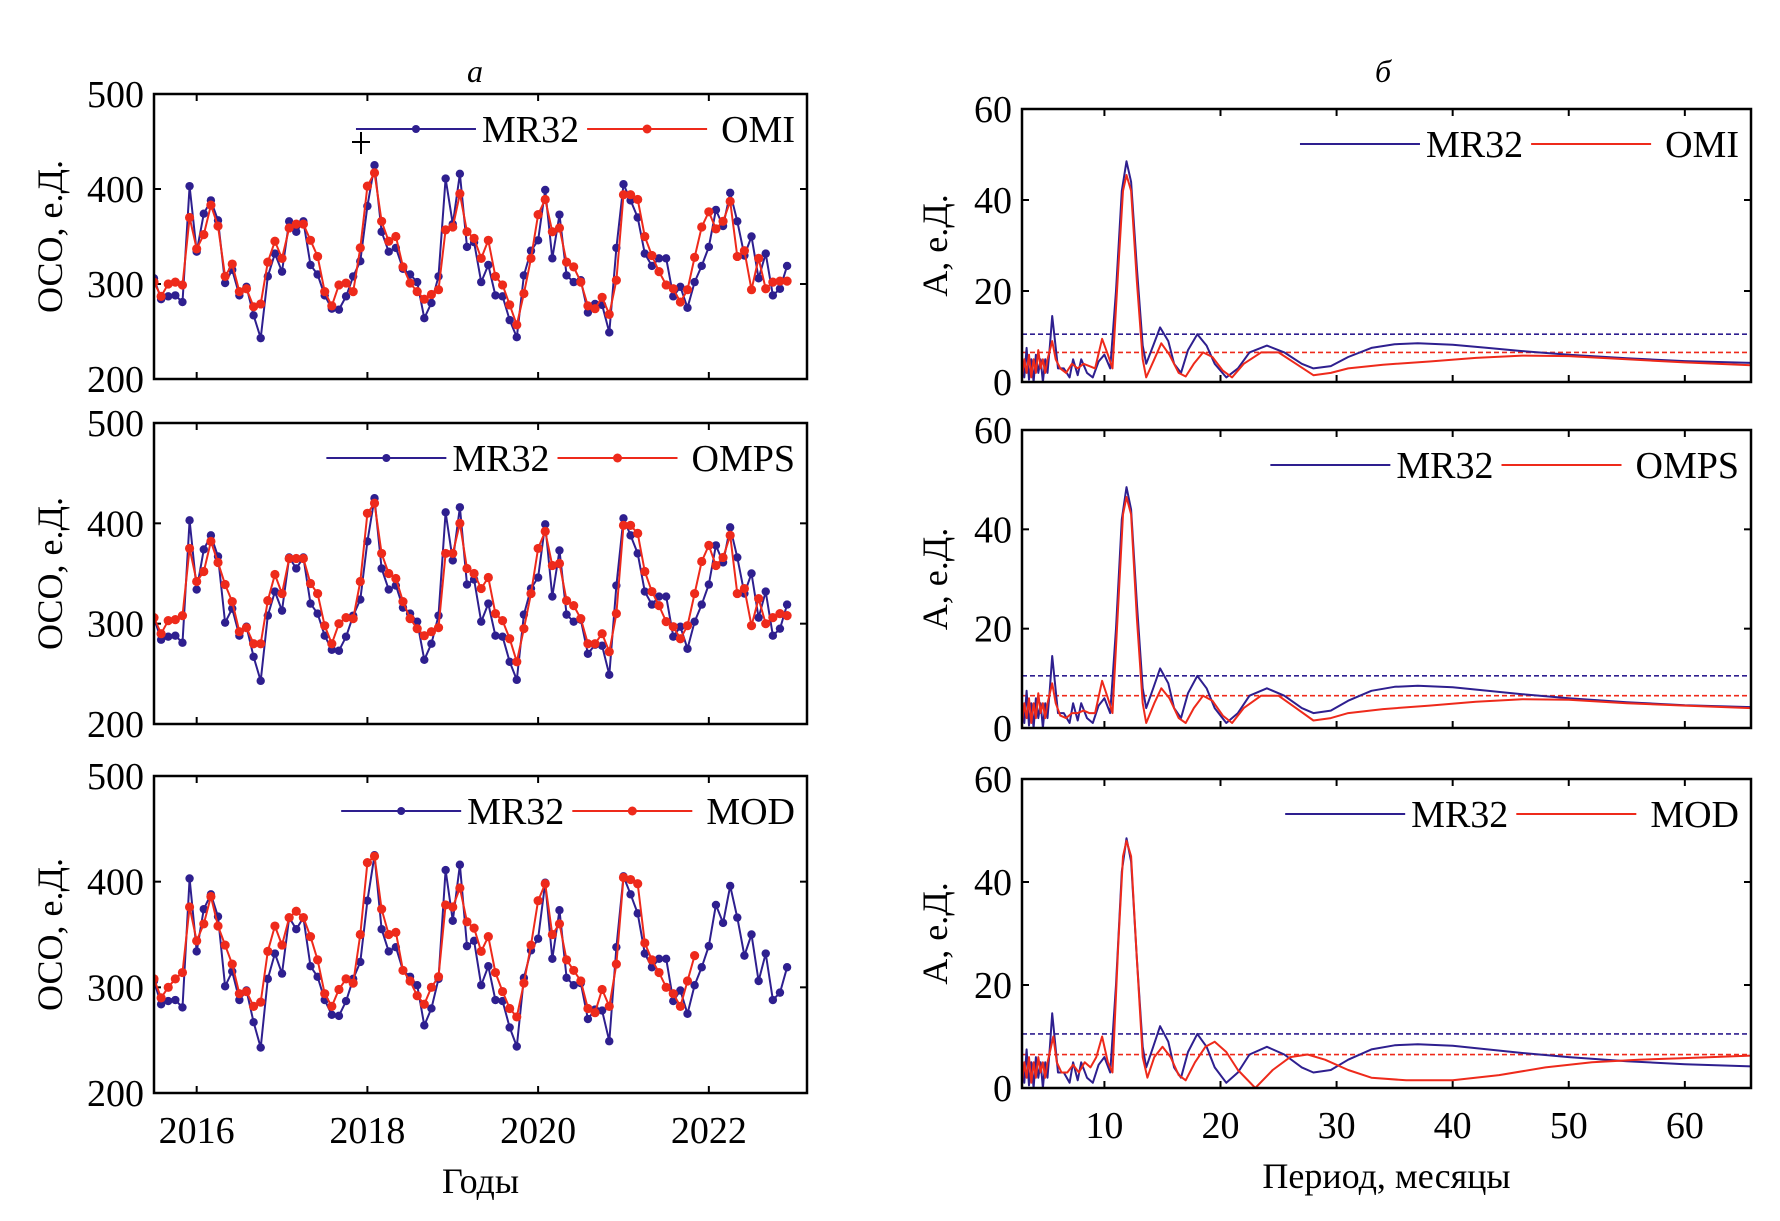 The height and width of the screenshot is (1221, 1780). What do you see at coordinates (1386, 245) in the screenshot?
I see `axes-frame` at bounding box center [1386, 245].